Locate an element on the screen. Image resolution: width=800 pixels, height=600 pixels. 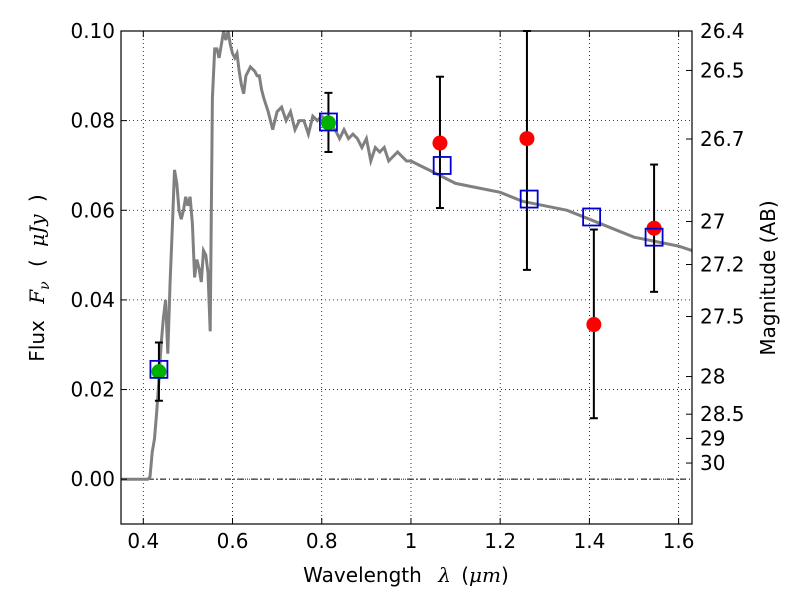
y-tick-label: 0.04 is located at coordinates (92, 300).